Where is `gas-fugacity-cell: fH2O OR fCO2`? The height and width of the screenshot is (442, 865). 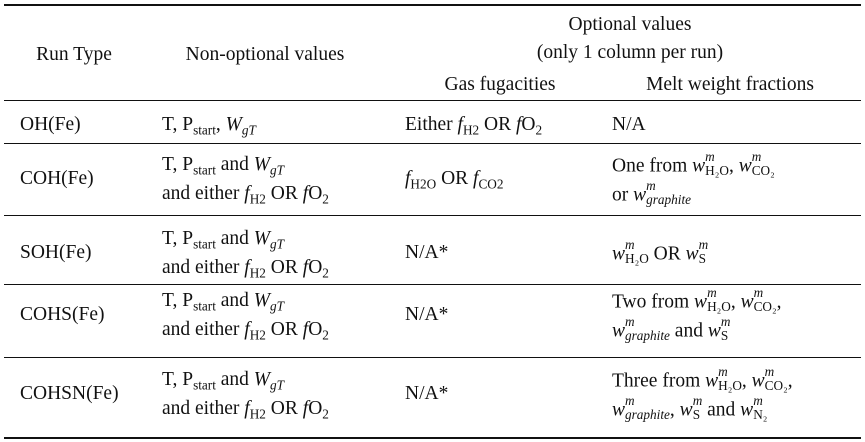 gas-fugacity-cell: fH2O OR fCO2 is located at coordinates (454, 180).